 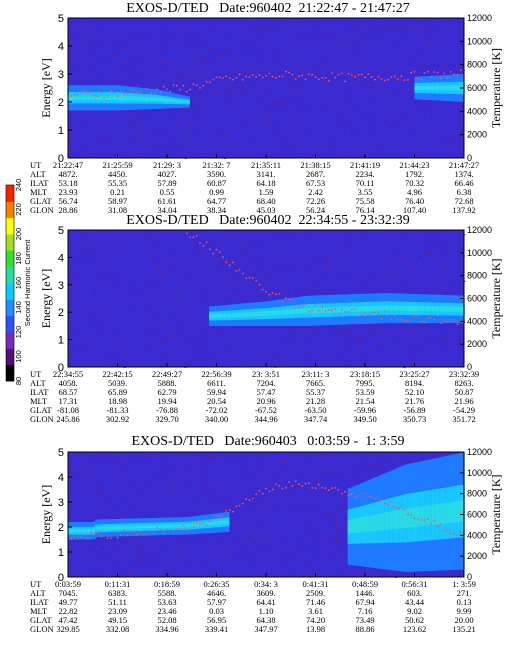 I want to click on ephemeris-value: -56.89, so click(x=415, y=410).